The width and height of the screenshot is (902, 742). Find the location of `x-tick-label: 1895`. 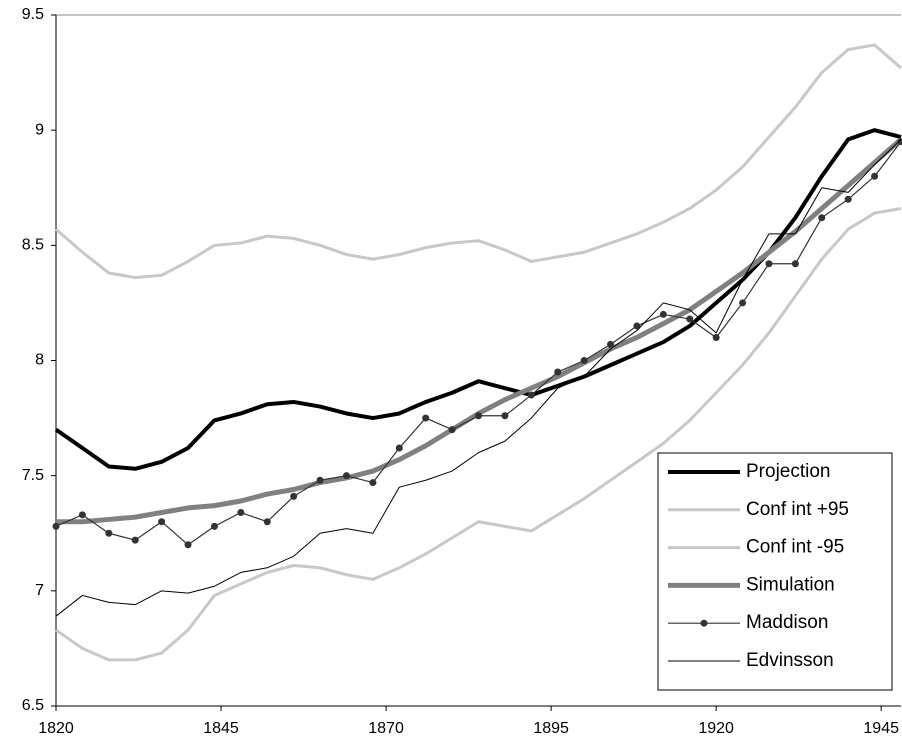

x-tick-label: 1895 is located at coordinates (551, 728).